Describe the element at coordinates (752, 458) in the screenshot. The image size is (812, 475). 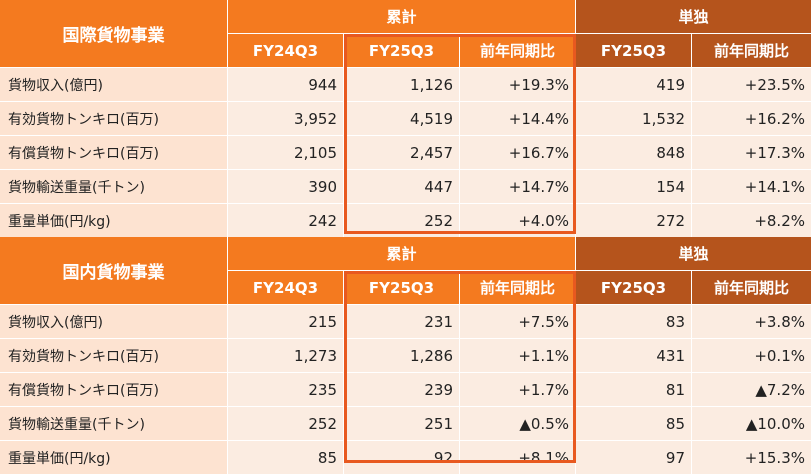
I see `table-cell: +15.3%` at that location.